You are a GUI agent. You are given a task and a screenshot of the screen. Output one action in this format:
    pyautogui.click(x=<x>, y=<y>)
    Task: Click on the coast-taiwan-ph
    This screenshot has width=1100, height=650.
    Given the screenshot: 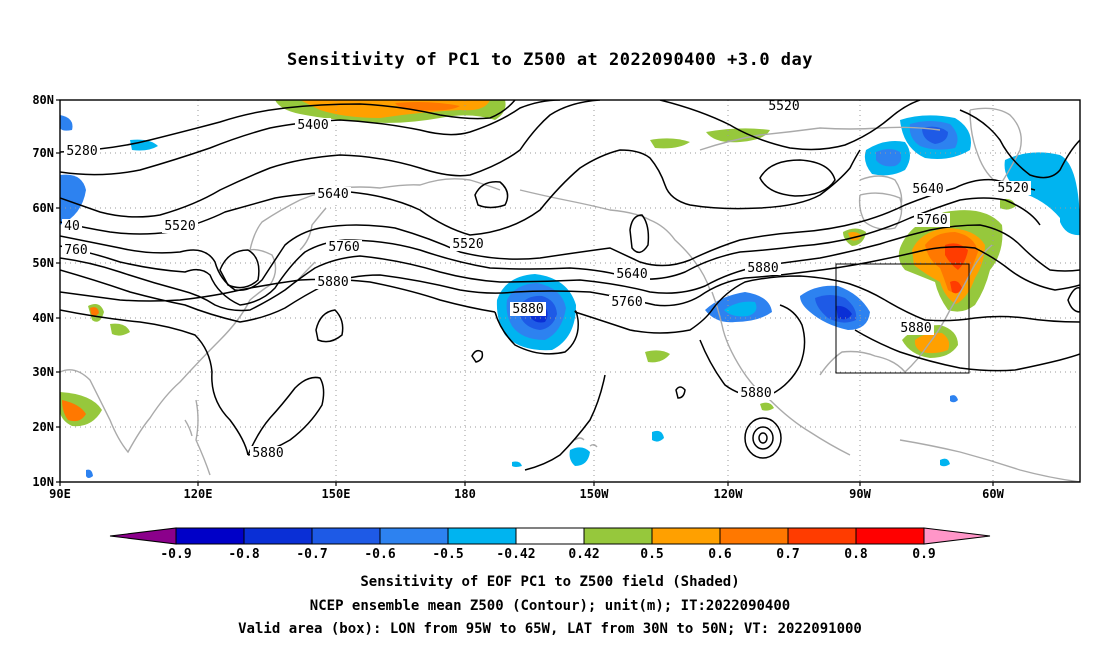 What is the action you would take?
    pyautogui.click(x=197, y=437)
    